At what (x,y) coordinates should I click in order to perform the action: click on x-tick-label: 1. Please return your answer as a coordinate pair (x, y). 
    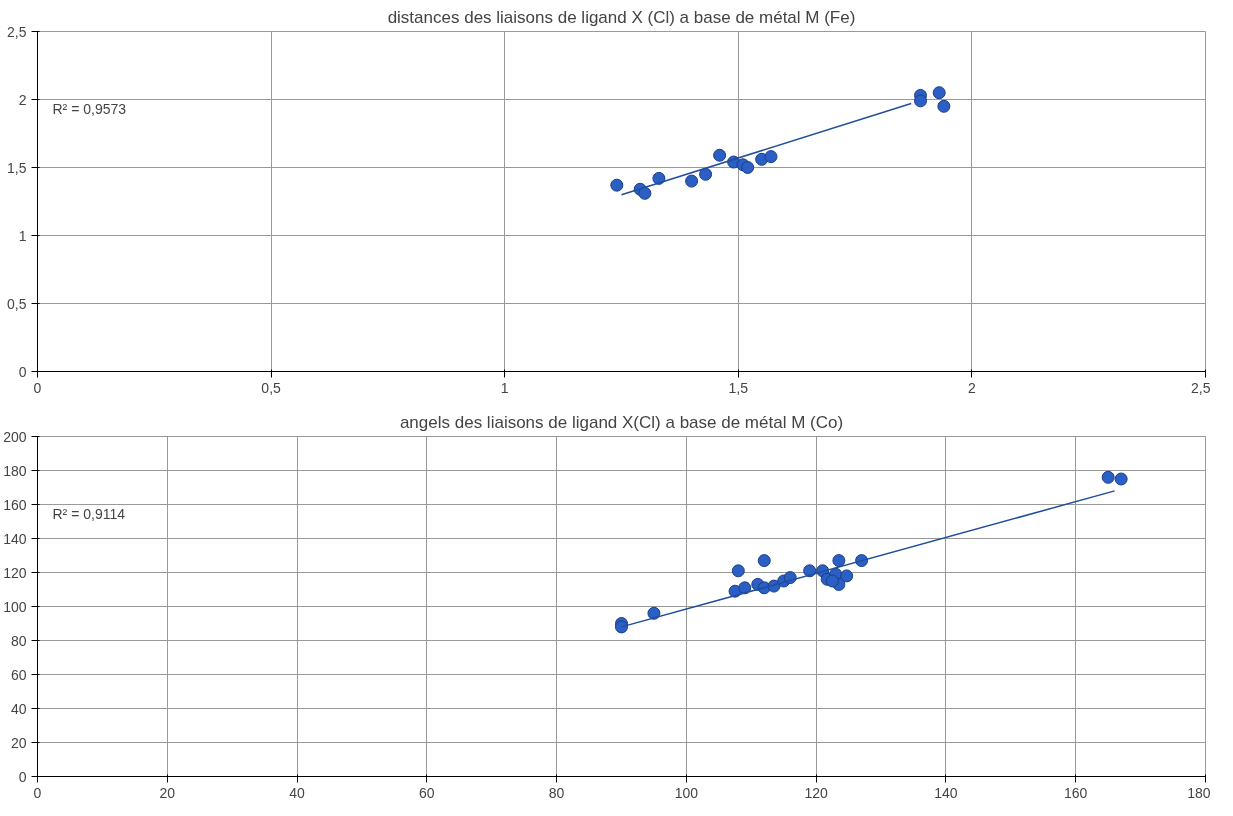
    Looking at the image, I should click on (504, 387).